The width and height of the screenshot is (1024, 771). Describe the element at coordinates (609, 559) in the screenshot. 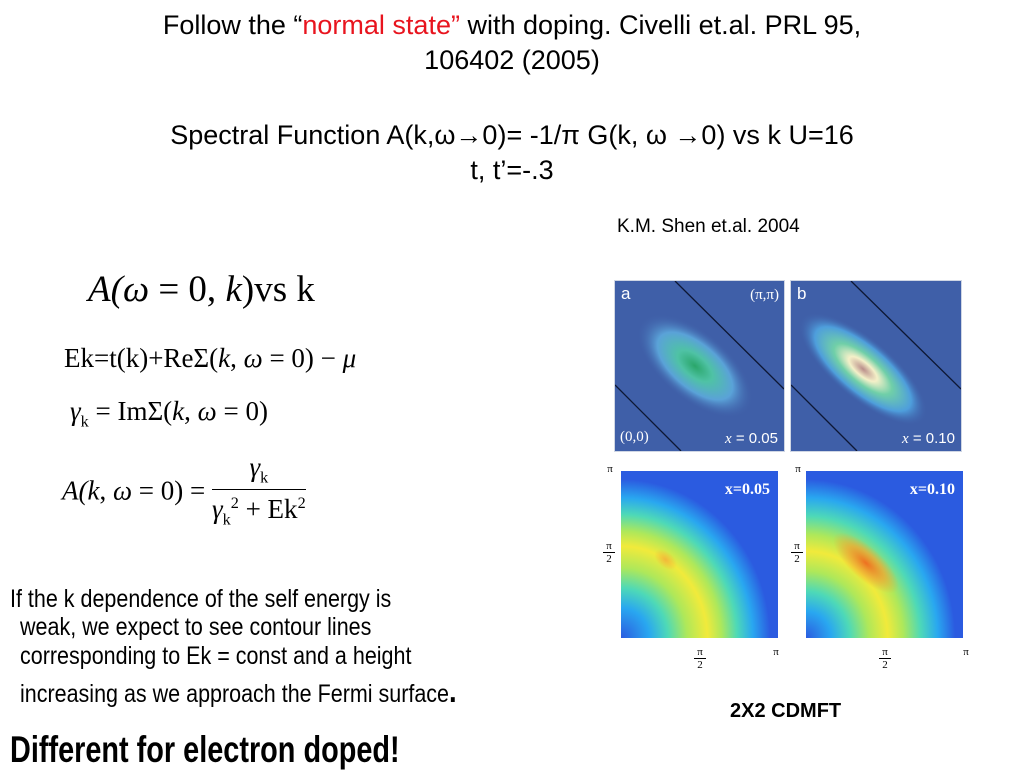

I see `tick-left-y-half-den: 2` at that location.